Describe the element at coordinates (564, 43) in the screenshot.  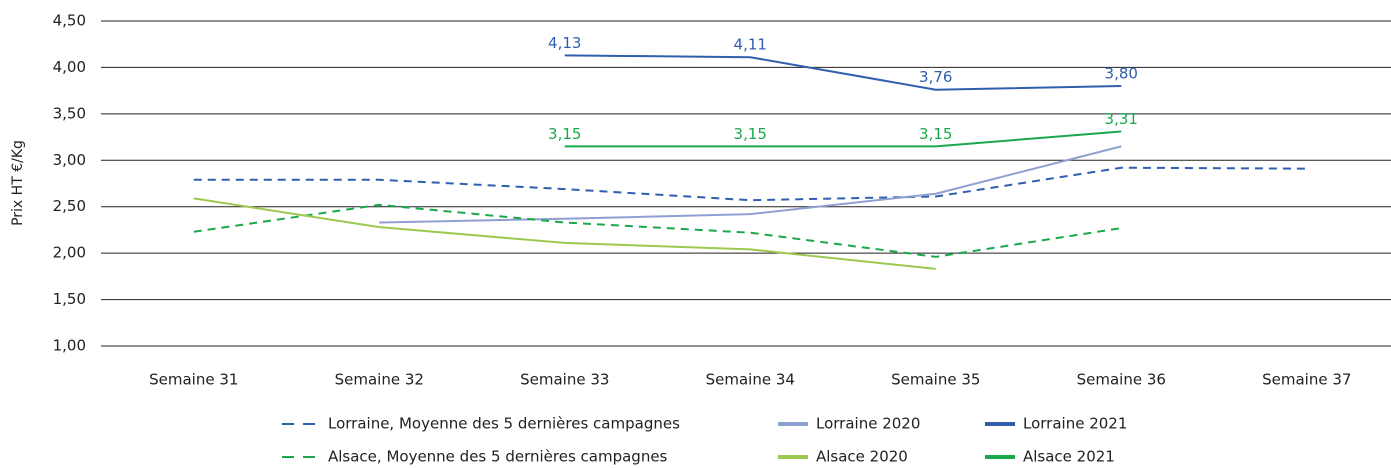
I see `data-label: 4,13` at that location.